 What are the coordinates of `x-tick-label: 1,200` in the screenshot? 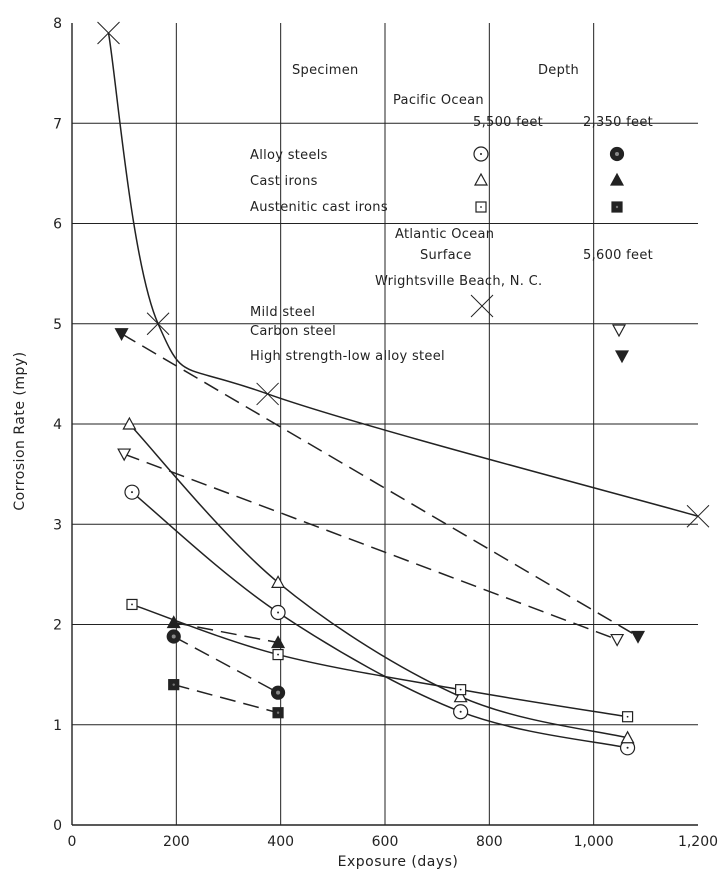 It's located at (698, 842).